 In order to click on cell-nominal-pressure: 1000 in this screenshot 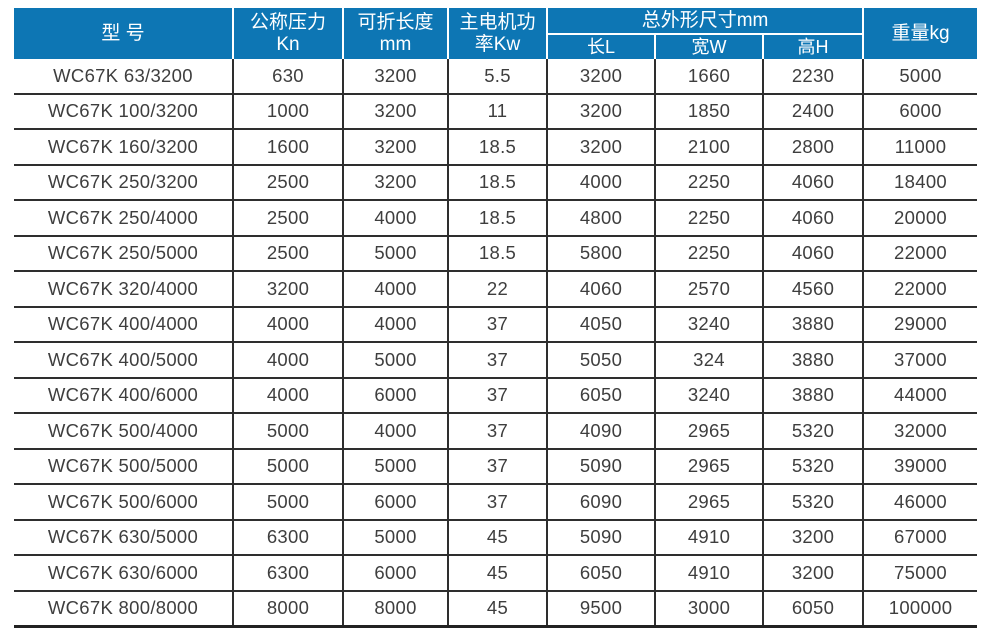, I will do `click(288, 111)`.